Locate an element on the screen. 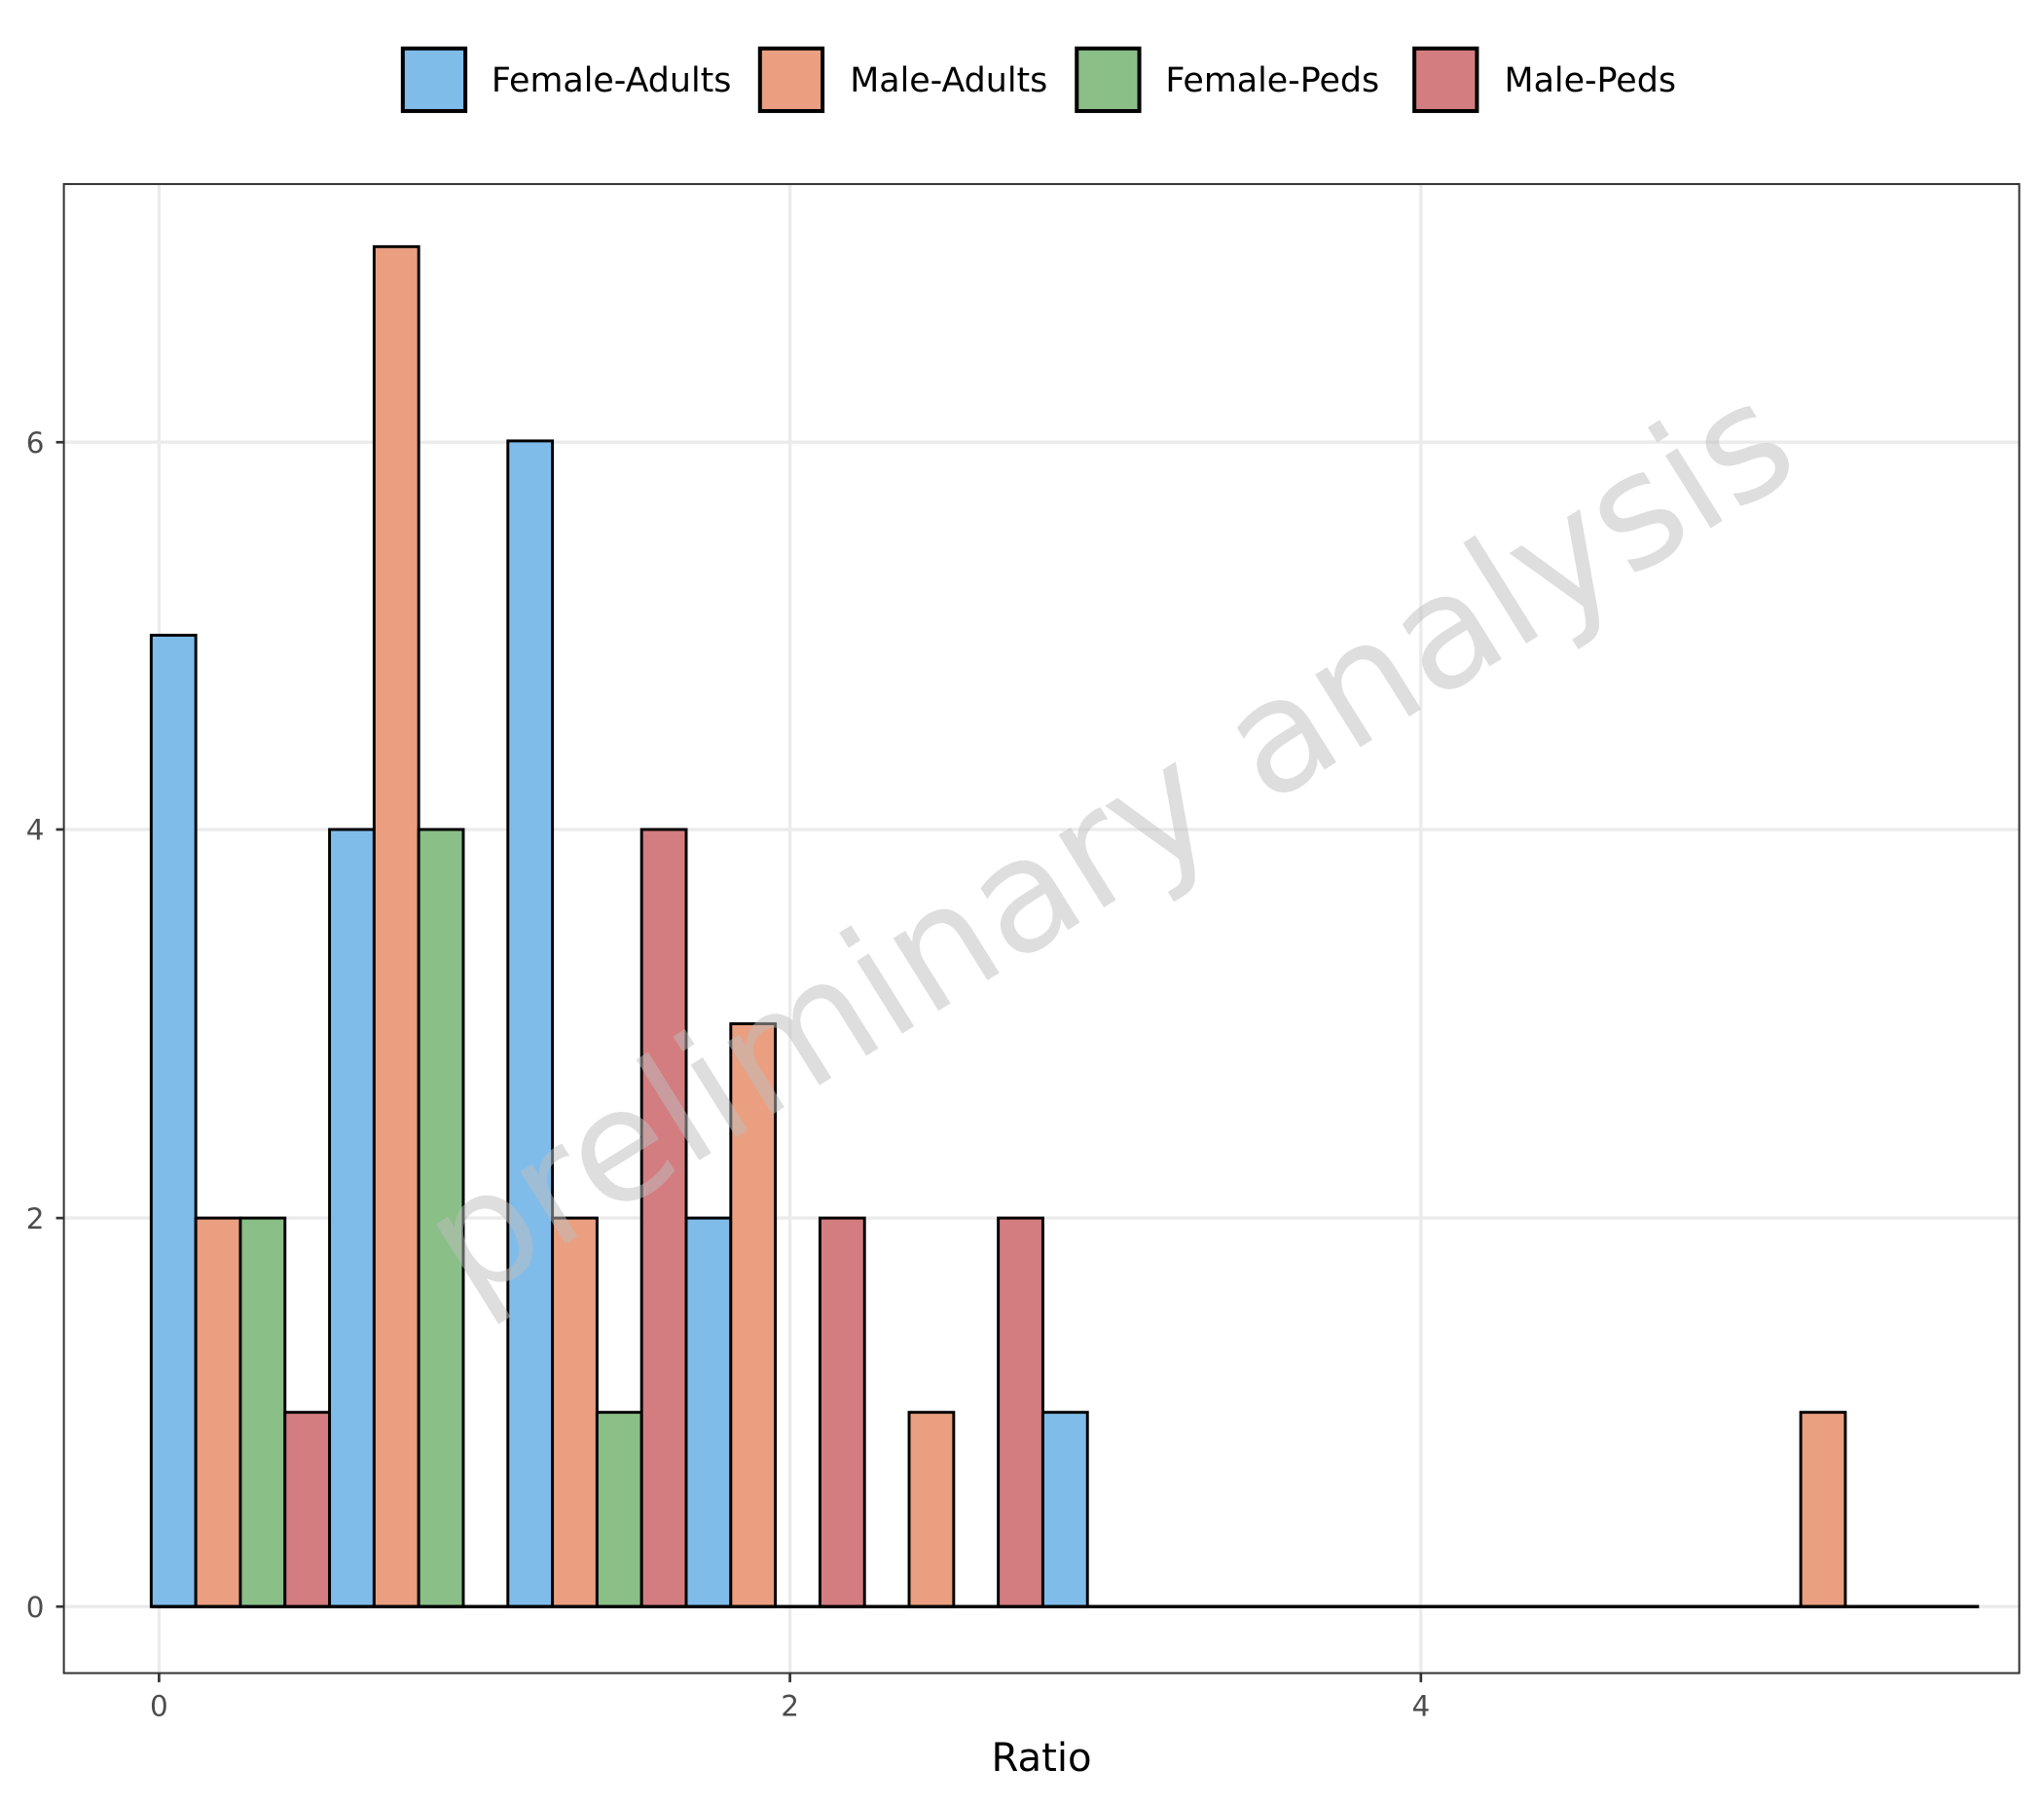  x-axis-title: Ratio is located at coordinates (1042, 1758).